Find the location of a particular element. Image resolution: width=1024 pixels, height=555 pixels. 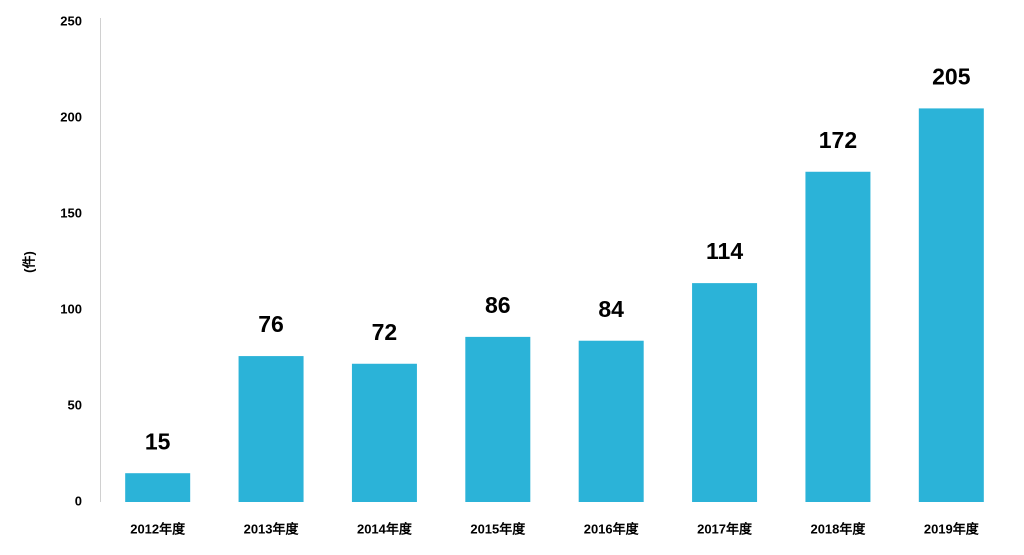

x-tick-label: 2012年度 is located at coordinates (158, 528).